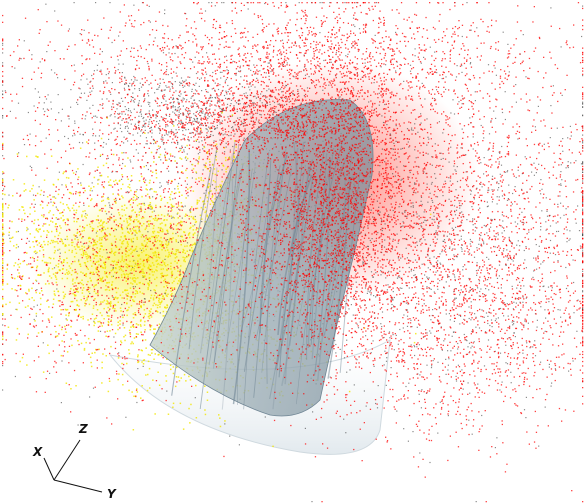 This screenshot has height=503, width=584. Describe the element at coordinates (83, 429) in the screenshot. I see `z-axis-label: Z` at that location.